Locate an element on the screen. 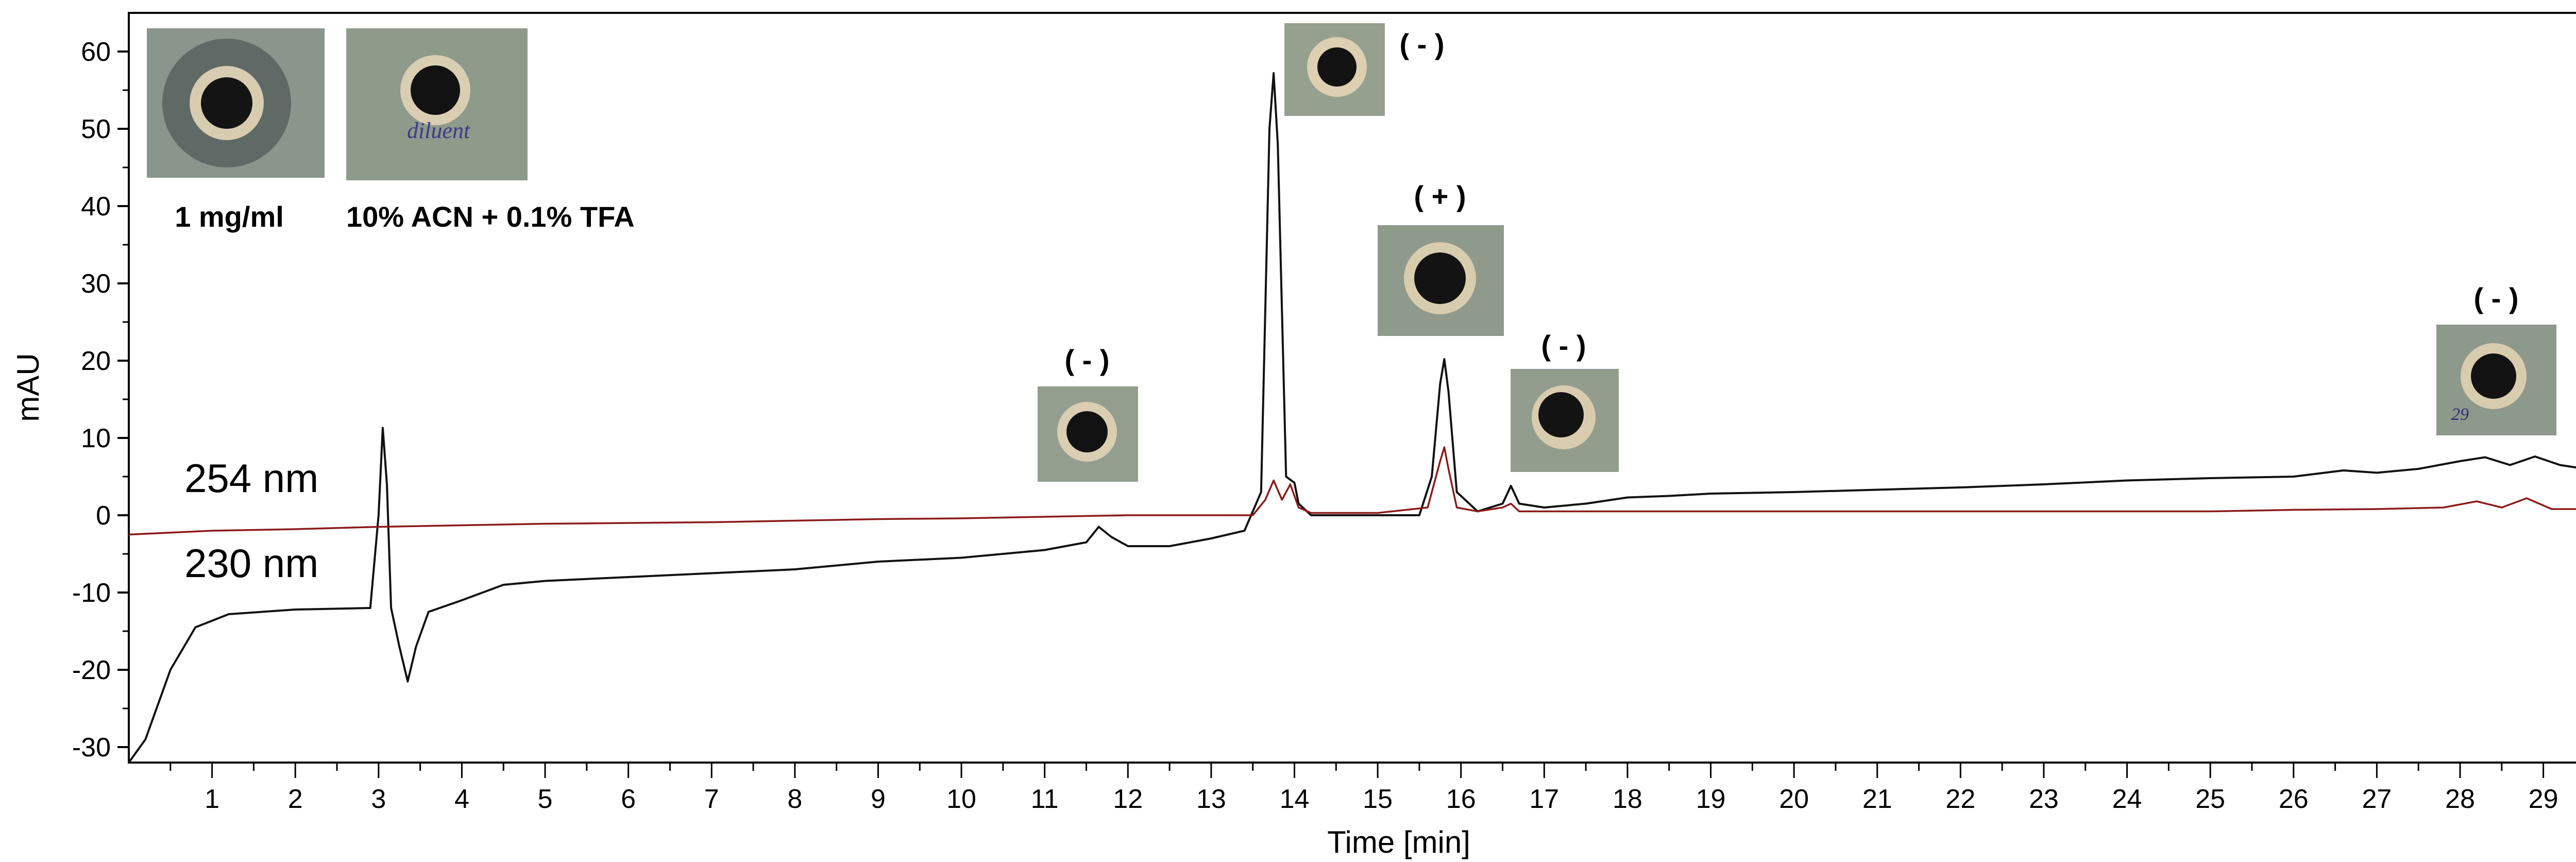  trace-label-230nm: 230 nm is located at coordinates (251, 563).